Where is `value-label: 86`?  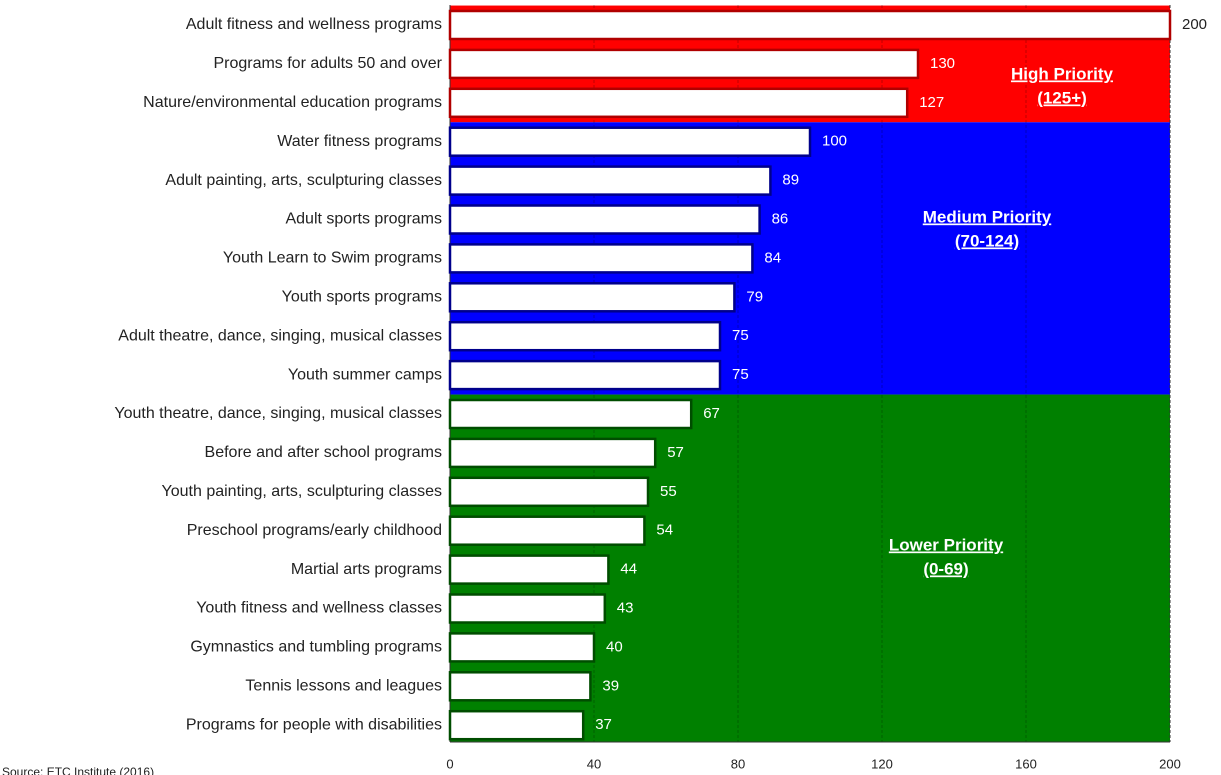 value-label: 86 is located at coordinates (780, 218).